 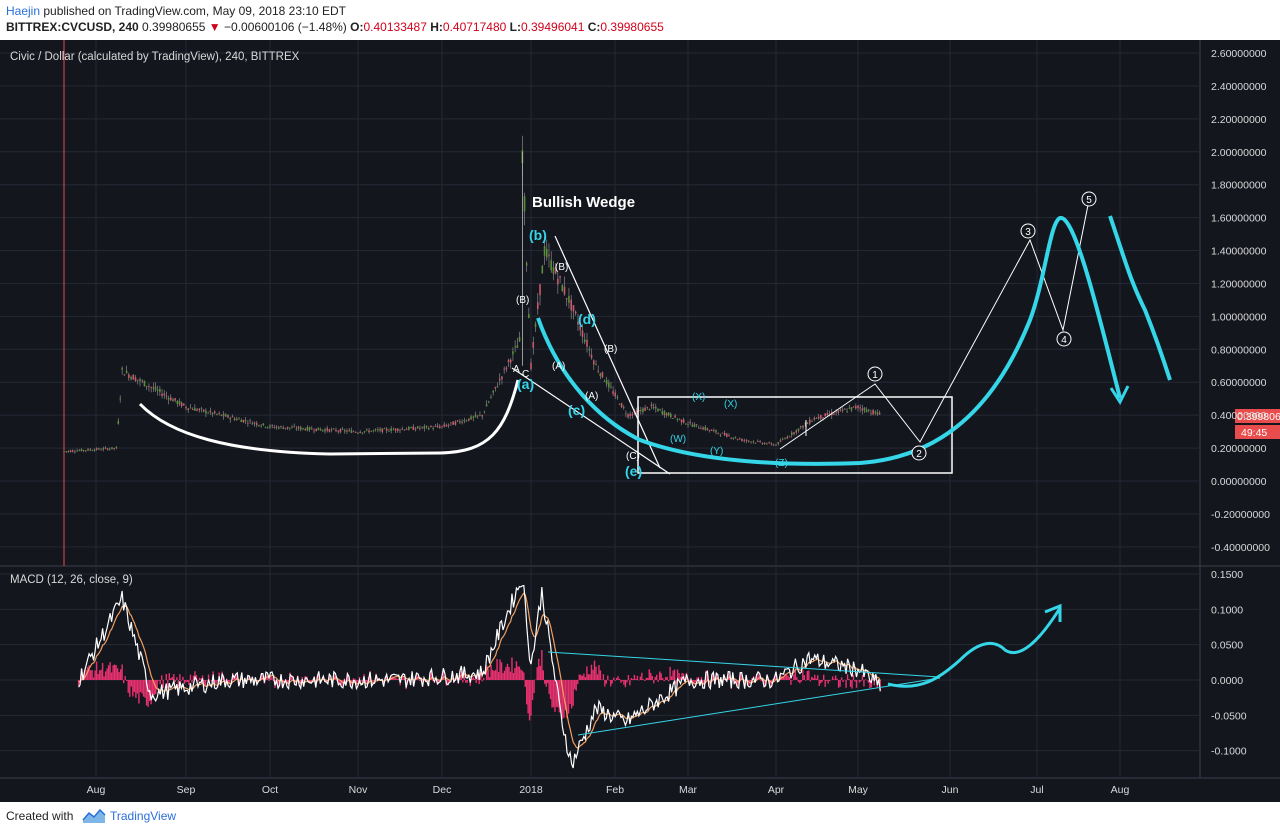 What do you see at coordinates (143, 816) in the screenshot?
I see `tradingview-link: TradingView` at bounding box center [143, 816].